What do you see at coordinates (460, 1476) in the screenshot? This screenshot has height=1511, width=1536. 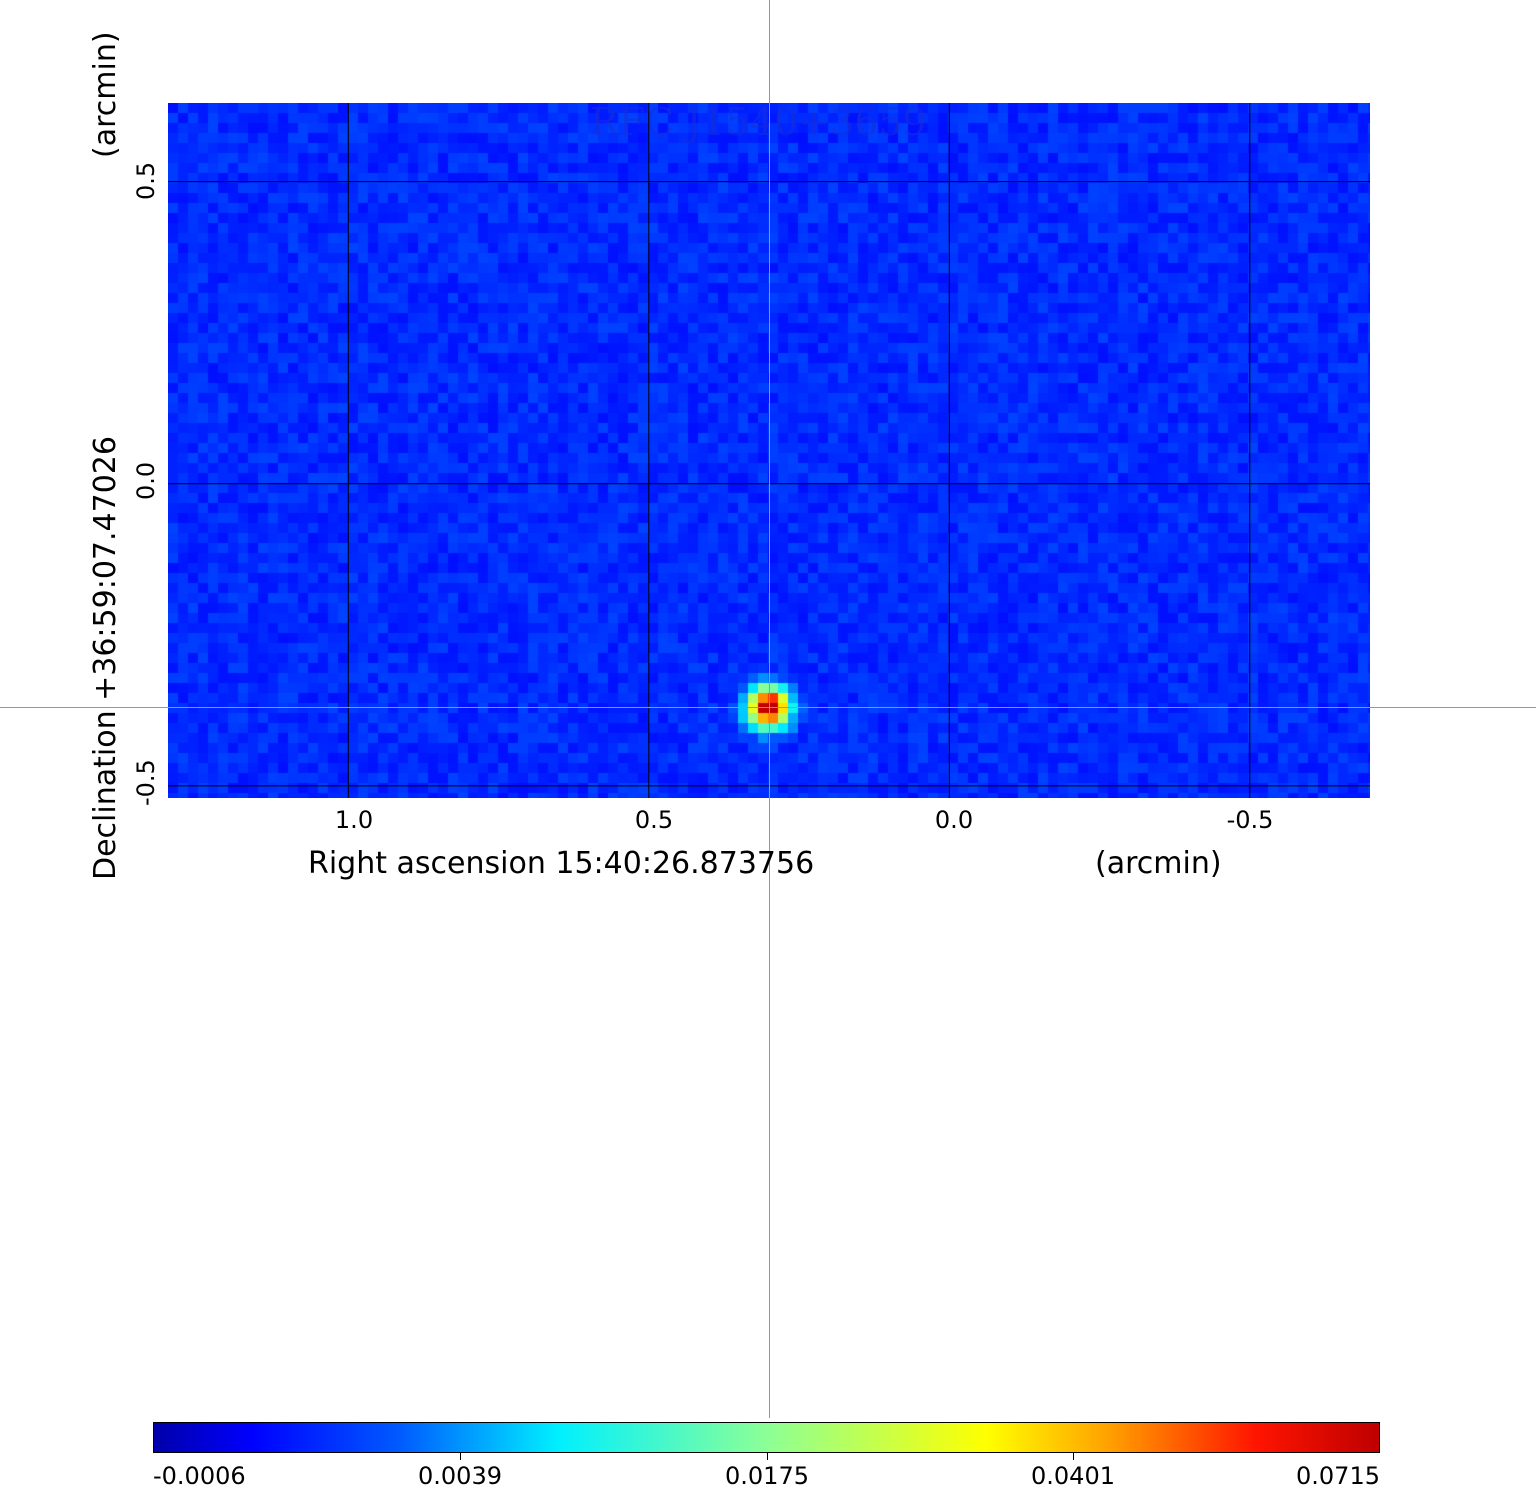 I see `colorbar-tick-label: 0.0039` at bounding box center [460, 1476].